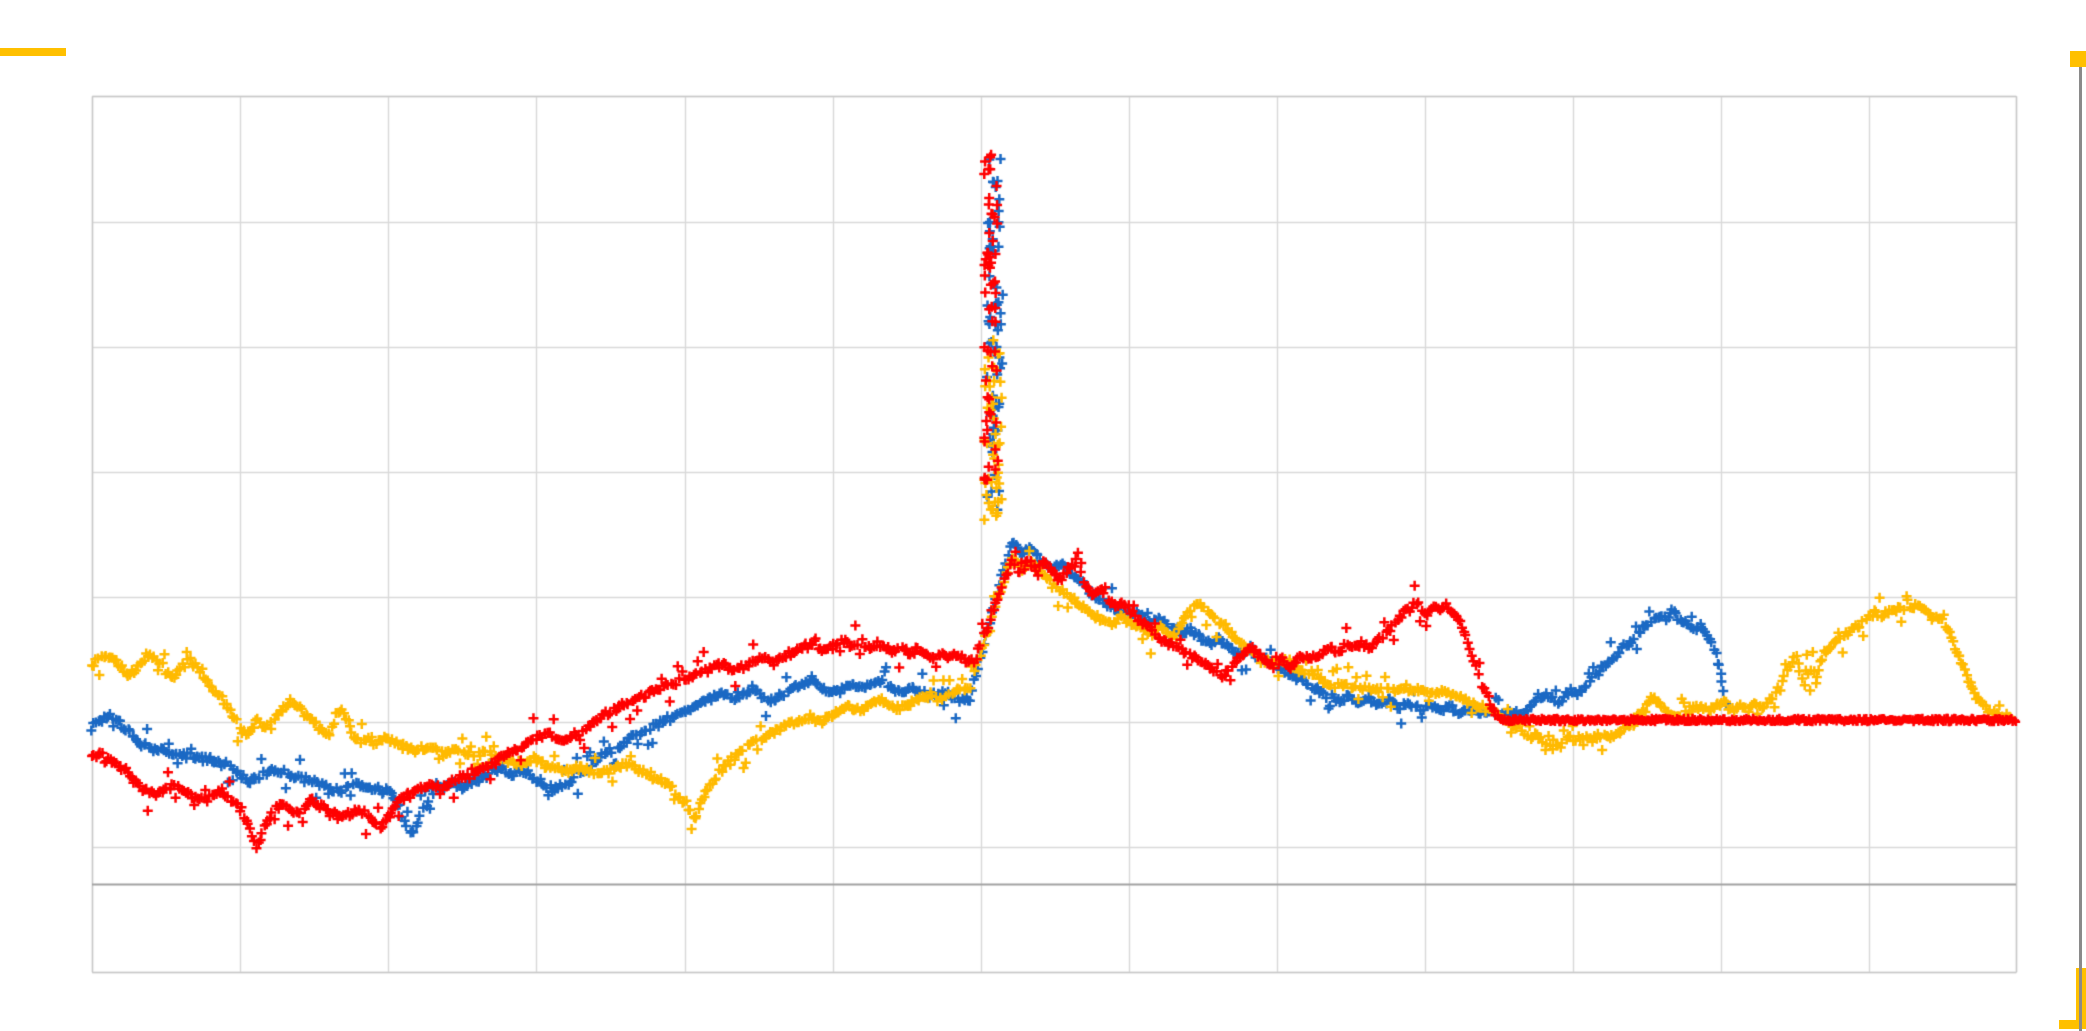  Describe the element at coordinates (2072, 1024) in the screenshot. I see `selection-corner-bottom-right-horizontal` at that location.